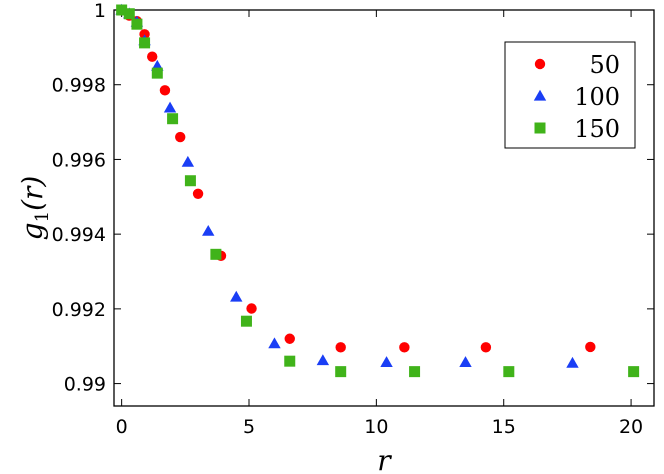 The height and width of the screenshot is (474, 664). I want to click on legend-marker-square, so click(540, 128).